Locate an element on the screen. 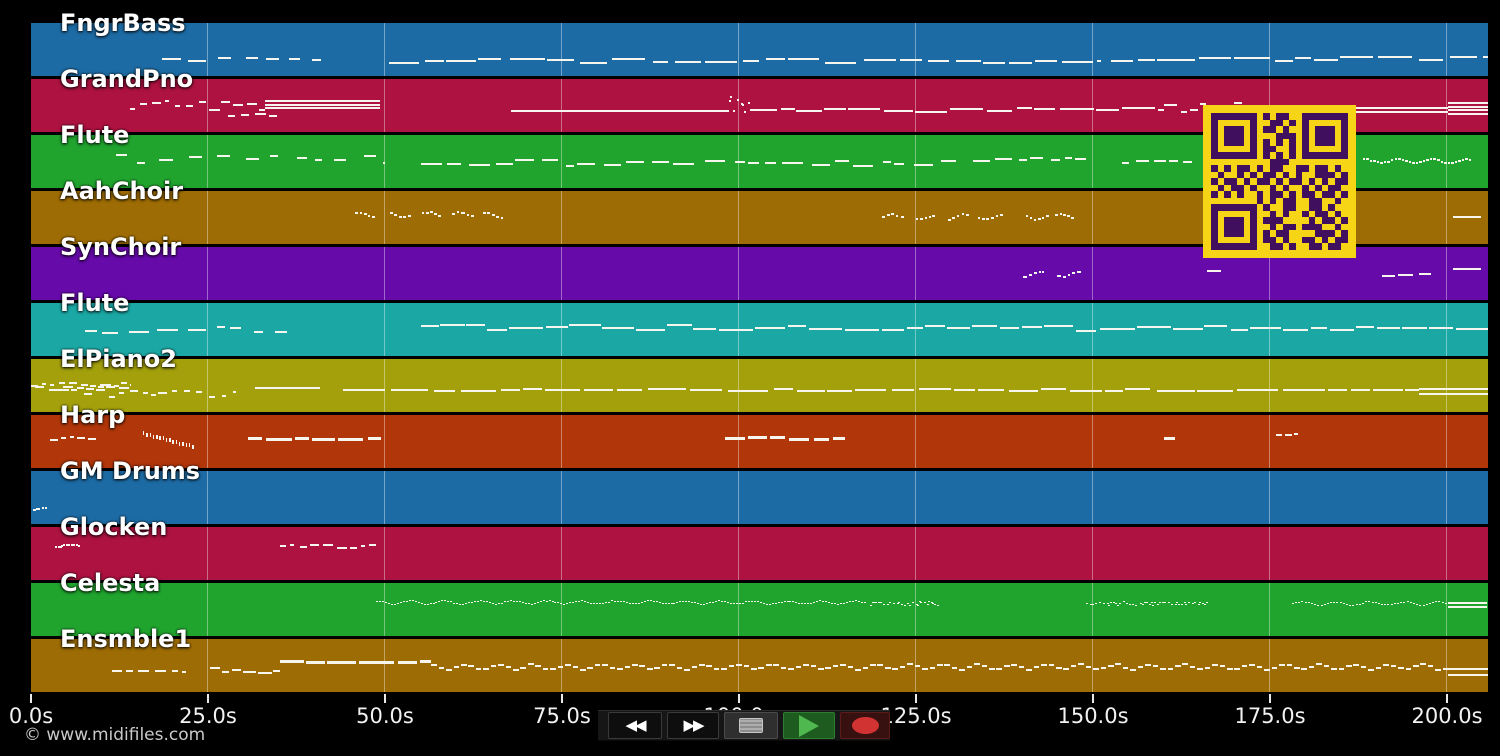  play-button is located at coordinates (809, 725).